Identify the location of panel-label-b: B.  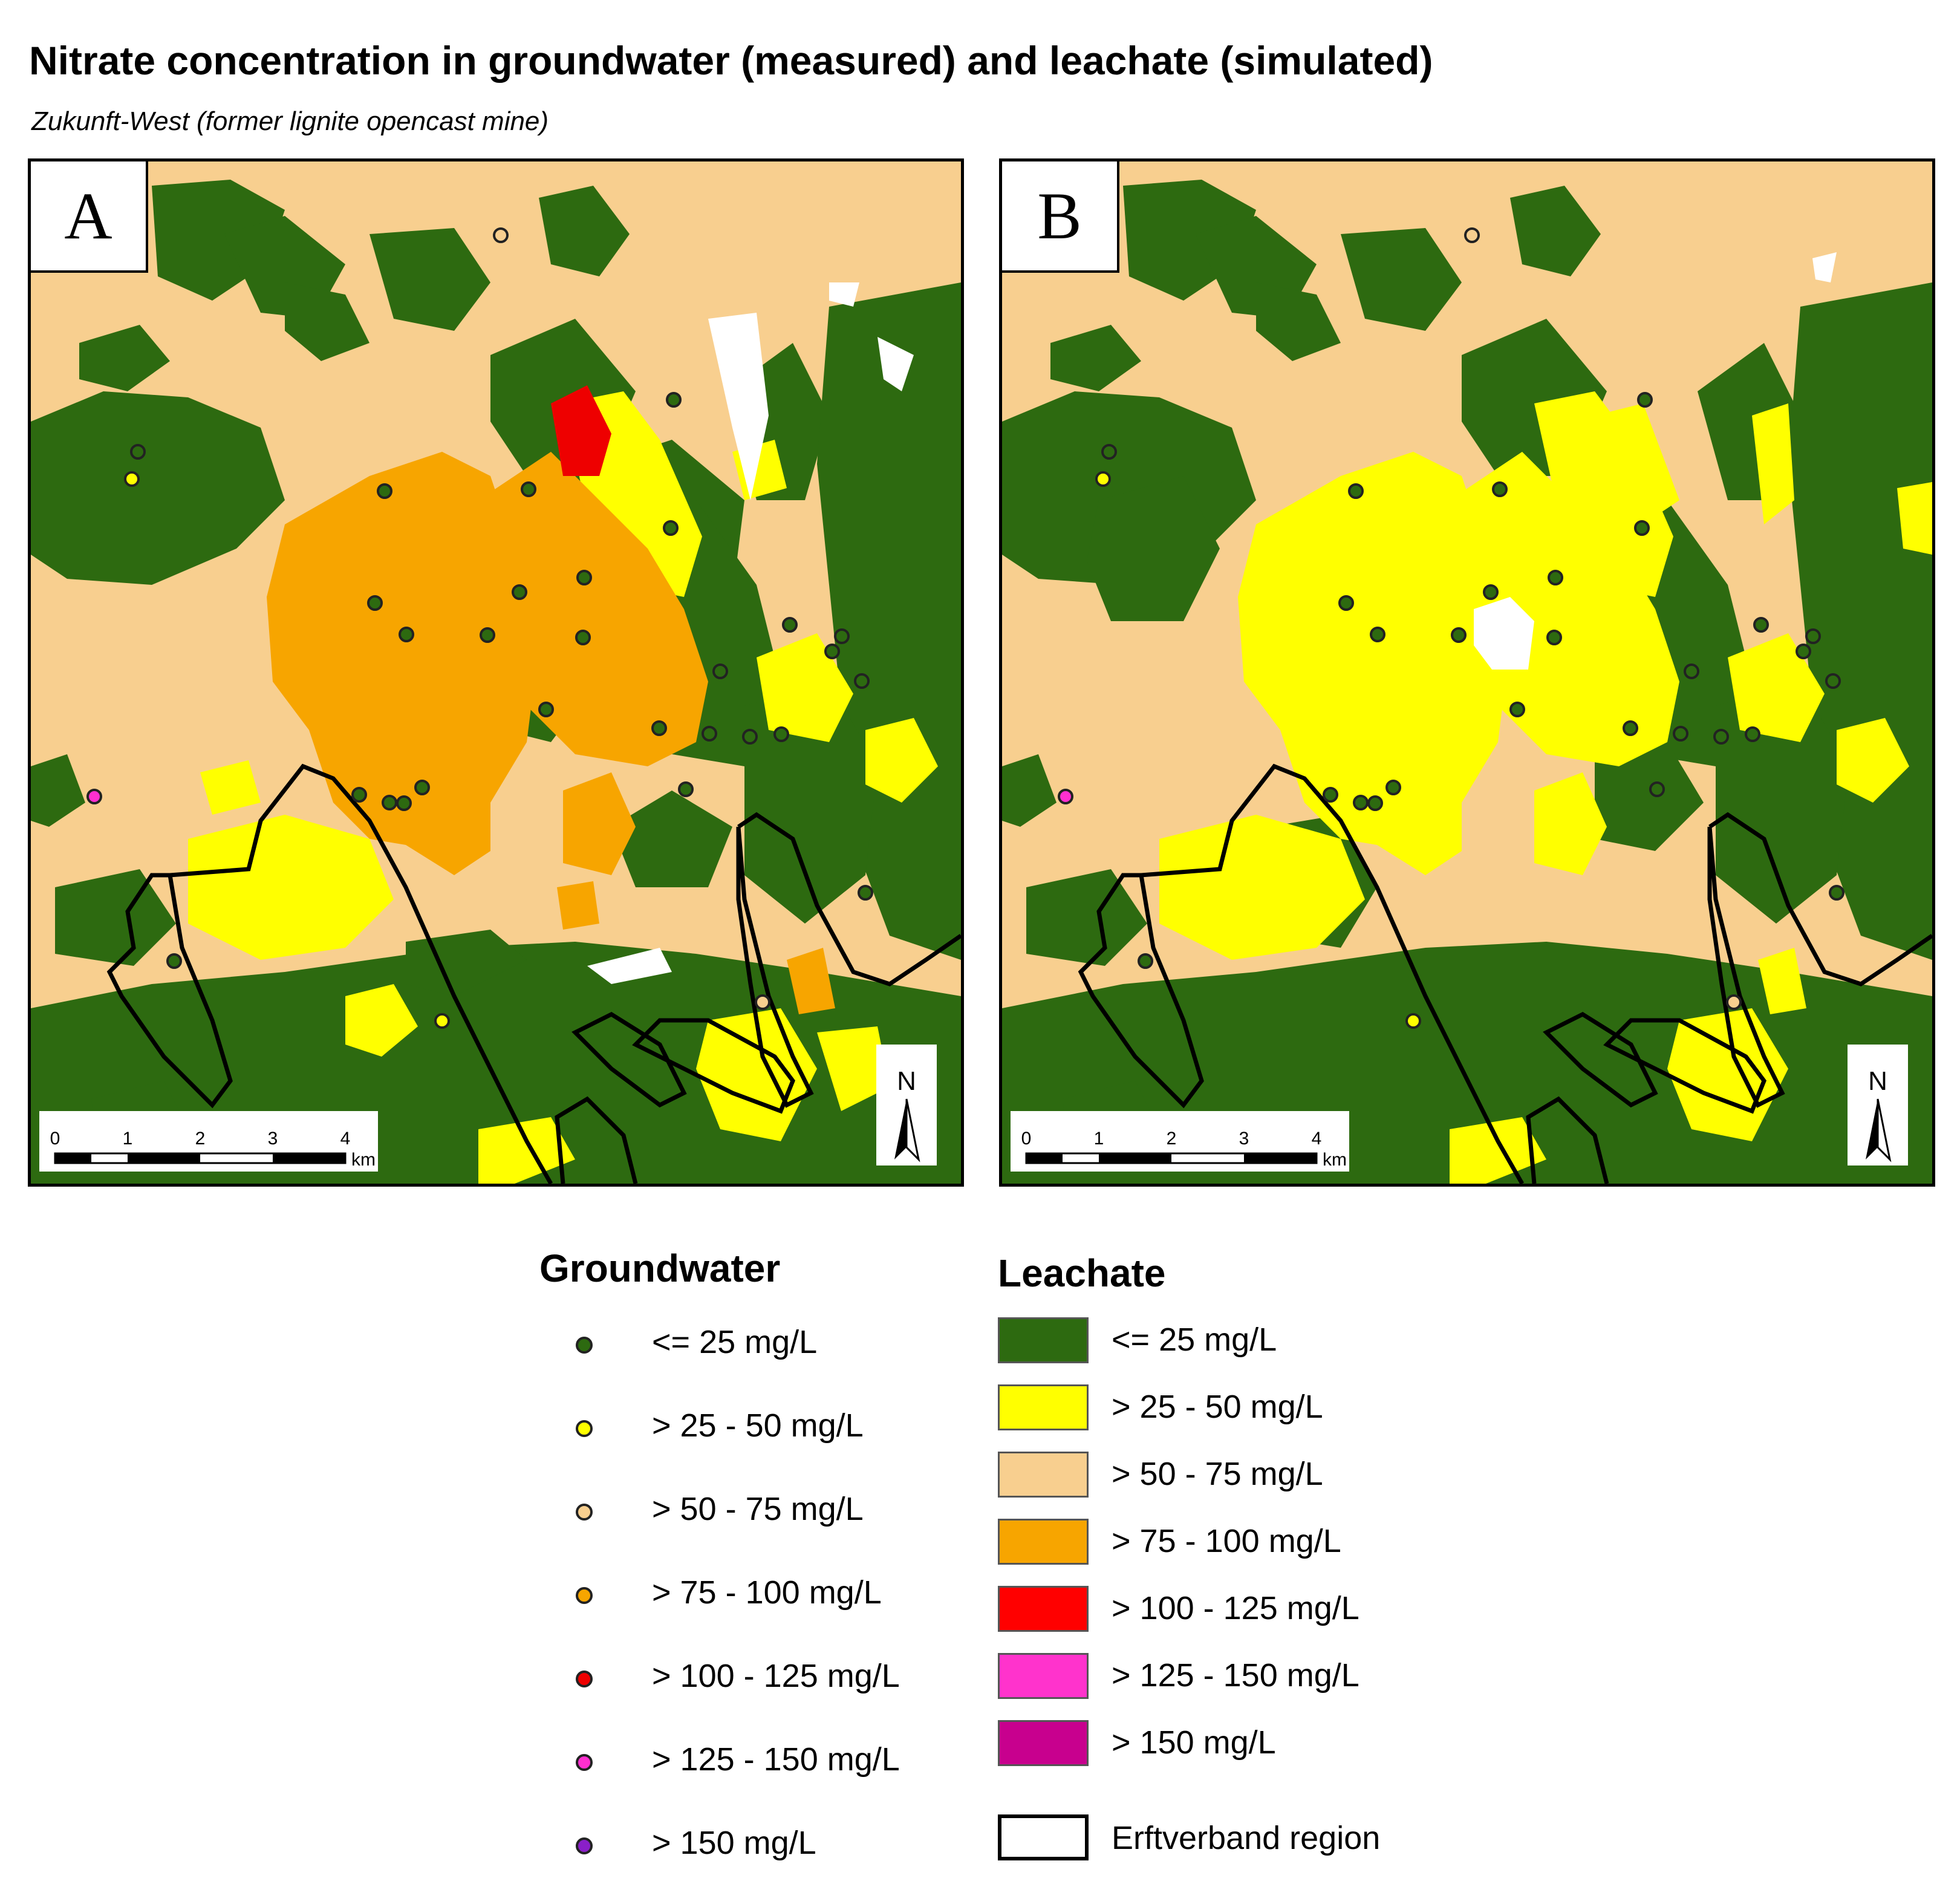
(1060, 217).